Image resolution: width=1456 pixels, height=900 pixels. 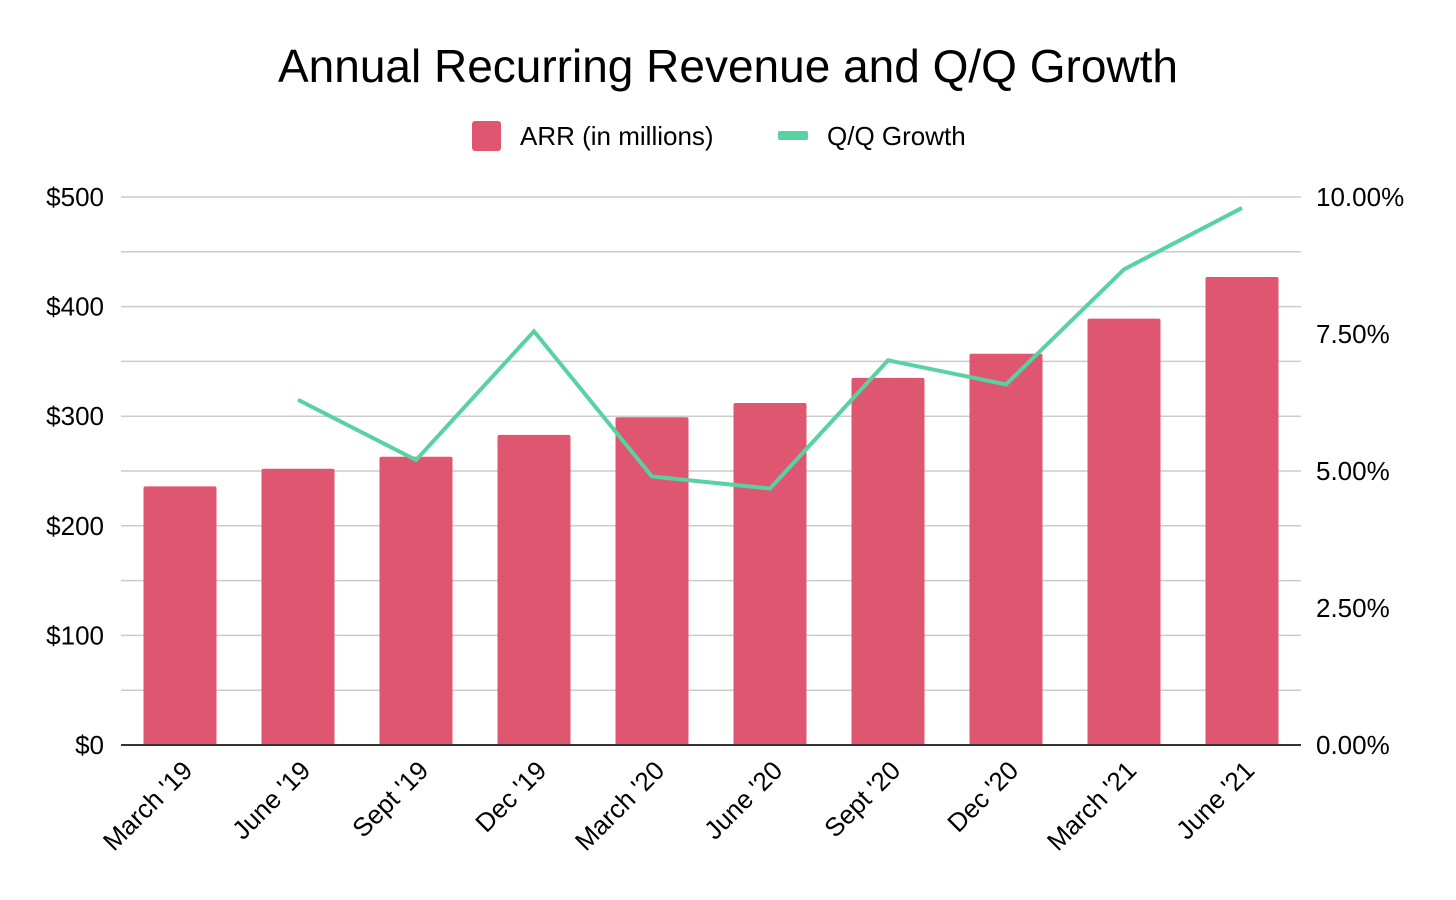 I want to click on legend: ARR (in millions) Q/Q Growth, so click(x=719, y=136).